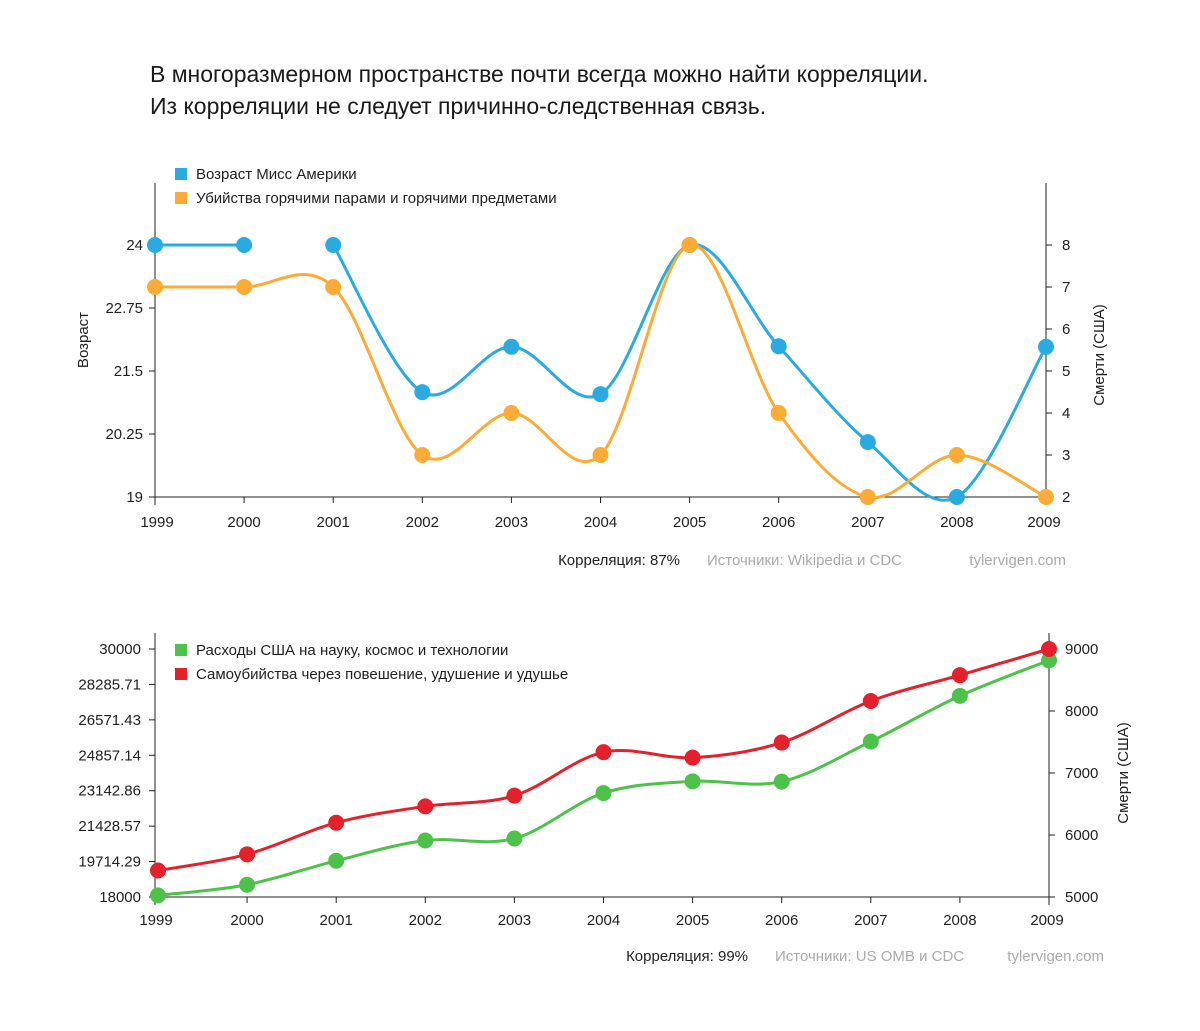 This screenshot has height=1031, width=1200. I want to click on right-tick-label: 2, so click(1066, 497).